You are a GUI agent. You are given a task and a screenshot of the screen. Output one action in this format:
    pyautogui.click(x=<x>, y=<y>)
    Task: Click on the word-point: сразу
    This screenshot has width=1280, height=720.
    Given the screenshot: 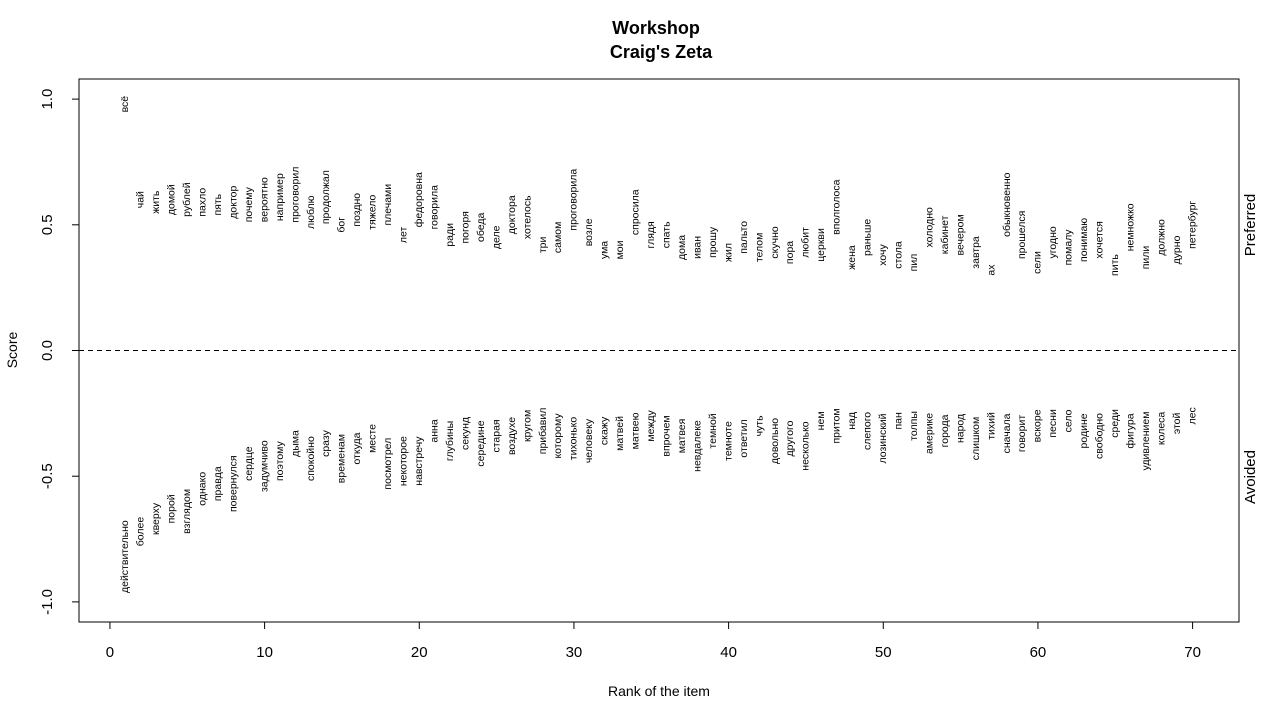 What is the action you would take?
    pyautogui.click(x=326, y=443)
    